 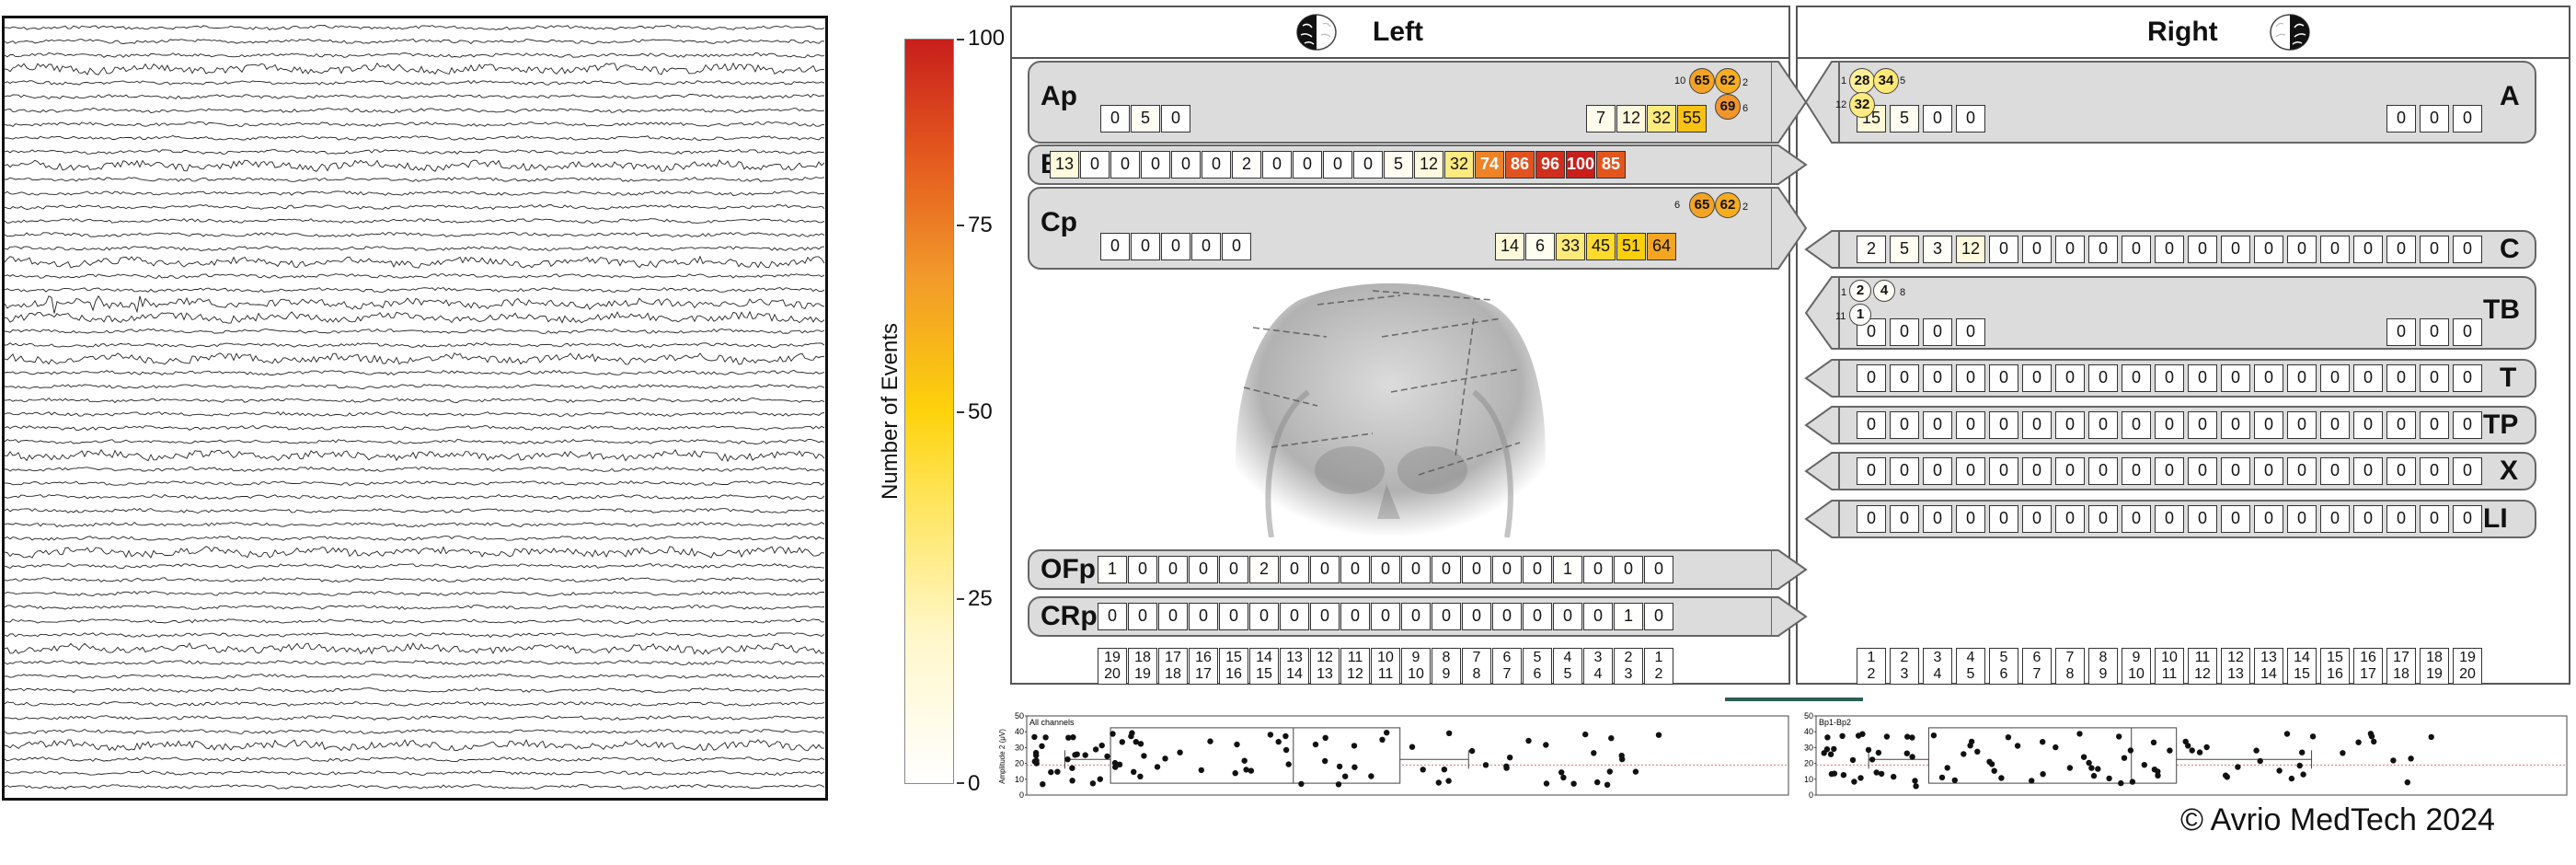 What do you see at coordinates (1540, 246) in the screenshot?
I see `contact-cell: 6` at bounding box center [1540, 246].